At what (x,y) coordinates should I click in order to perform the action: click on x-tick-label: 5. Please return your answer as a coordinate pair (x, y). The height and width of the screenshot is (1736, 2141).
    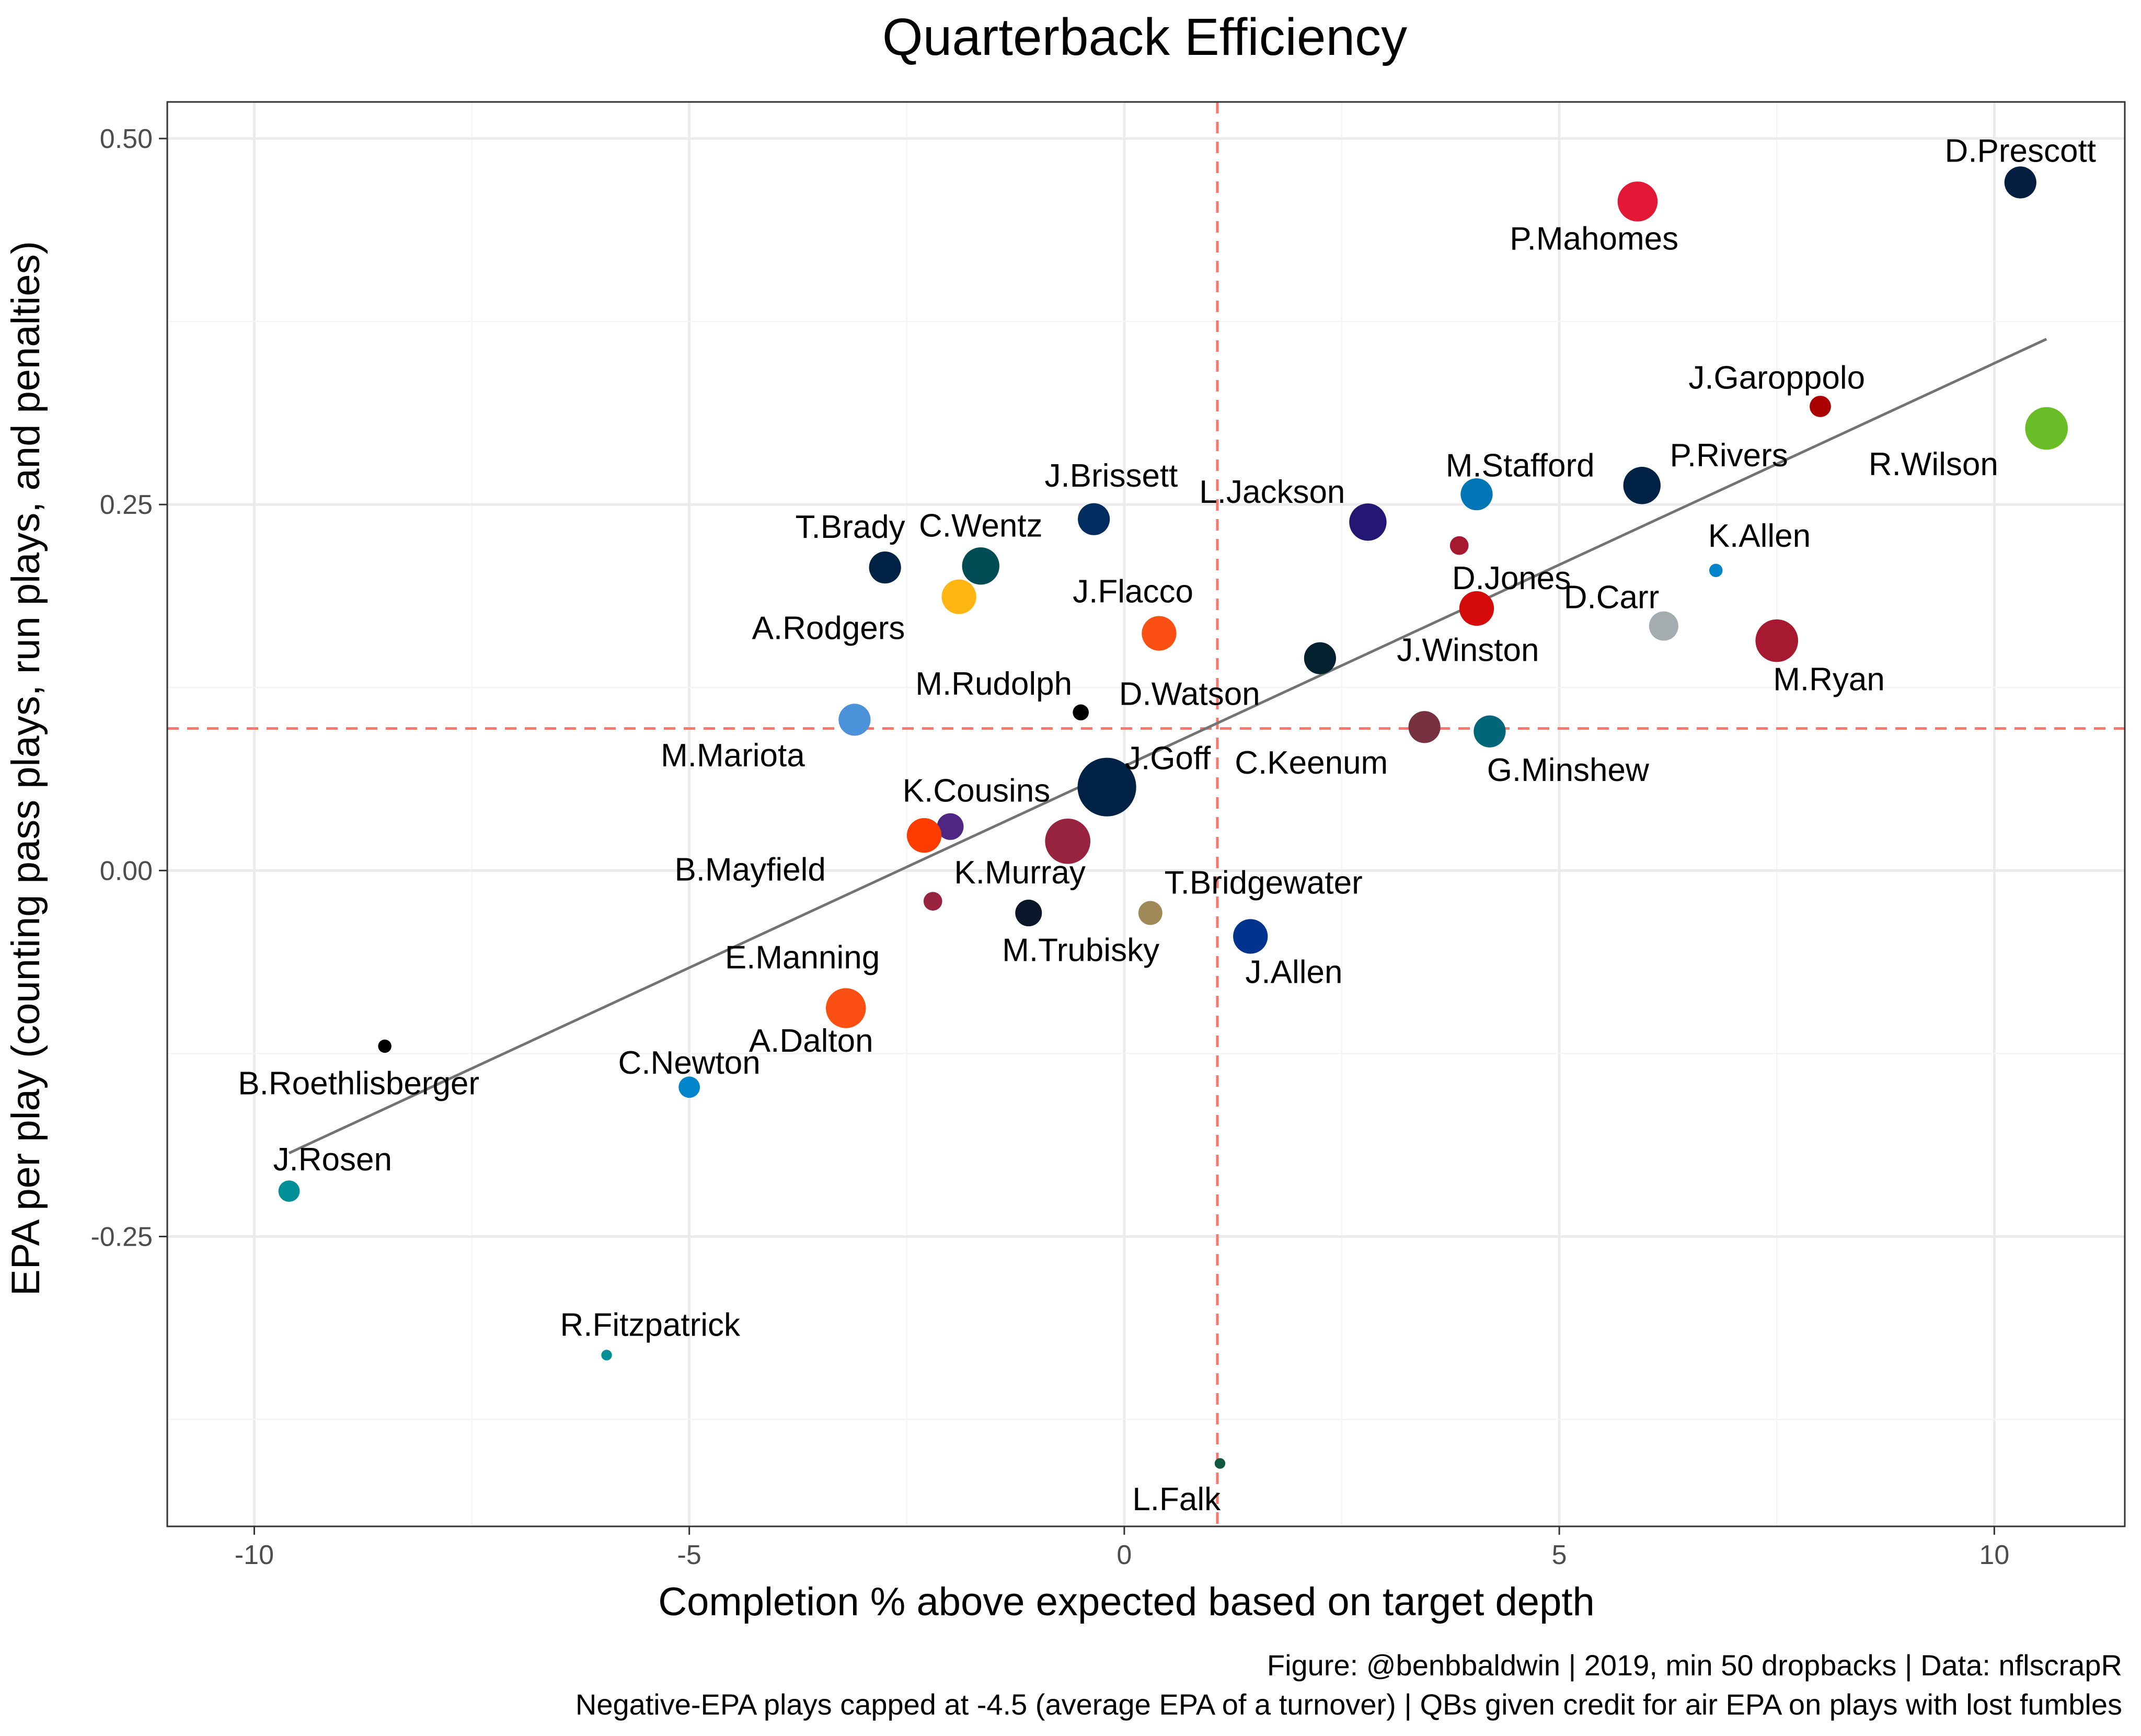
    Looking at the image, I should click on (1559, 1555).